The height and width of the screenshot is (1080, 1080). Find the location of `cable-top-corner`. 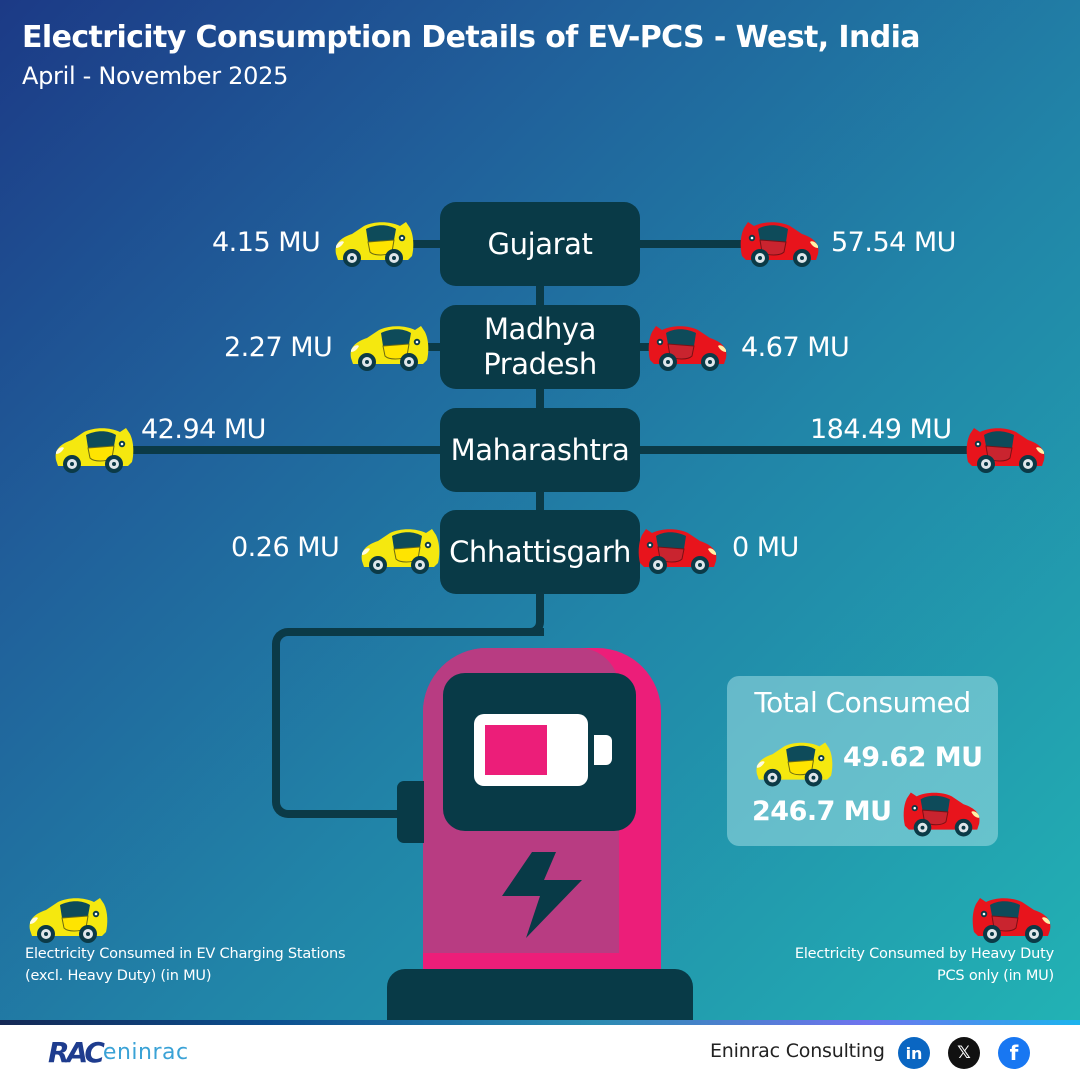

cable-top-corner is located at coordinates (526, 616).